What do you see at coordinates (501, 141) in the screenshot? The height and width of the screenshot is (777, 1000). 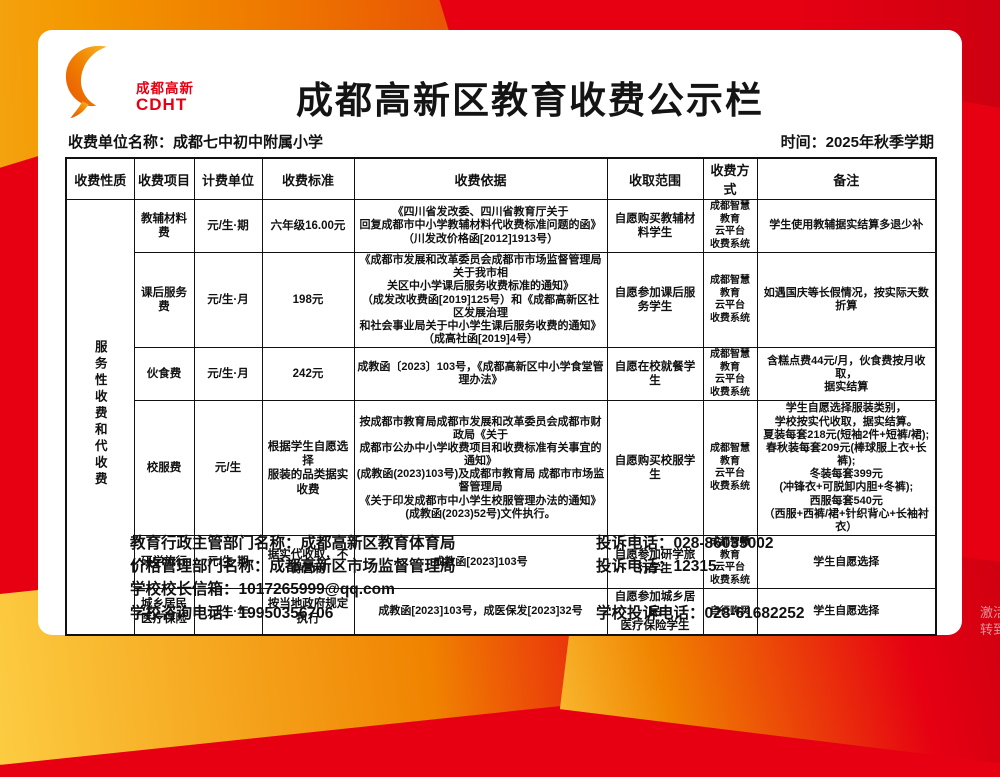 I see `info-row: 收费单位名称：成都七中初中附属小学 时间：2025年秋季学期` at bounding box center [501, 141].